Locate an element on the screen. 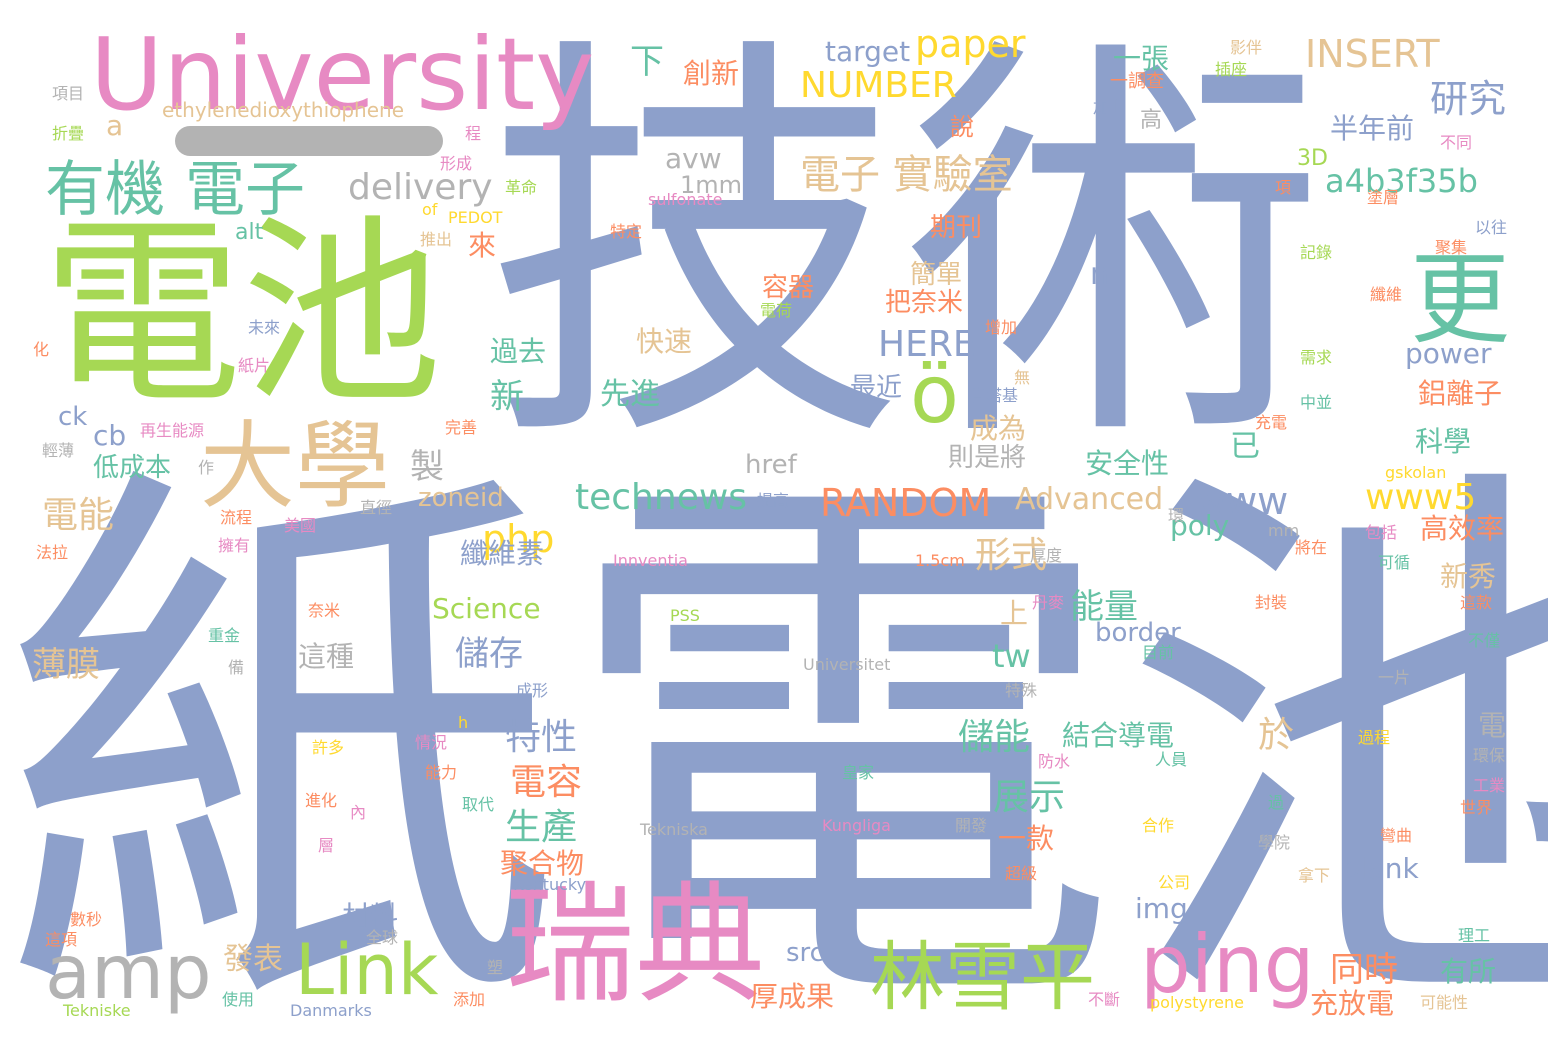  cloud-word: 皇家 is located at coordinates (858, 772).